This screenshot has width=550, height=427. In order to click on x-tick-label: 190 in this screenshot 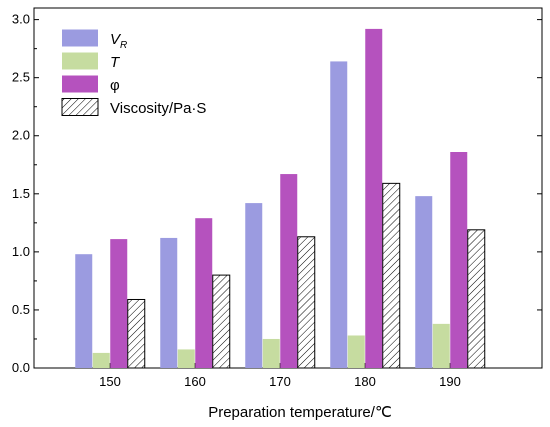, I will do `click(450, 381)`.